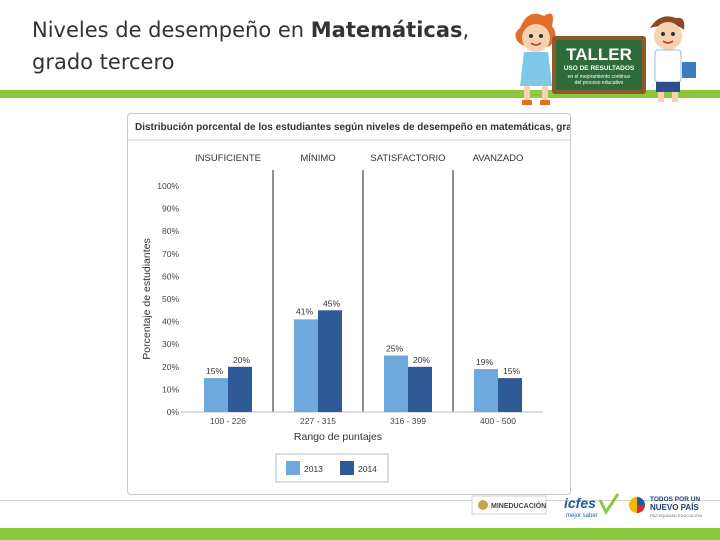  Describe the element at coordinates (360, 94) in the screenshot. I see `header-green-bar` at that location.